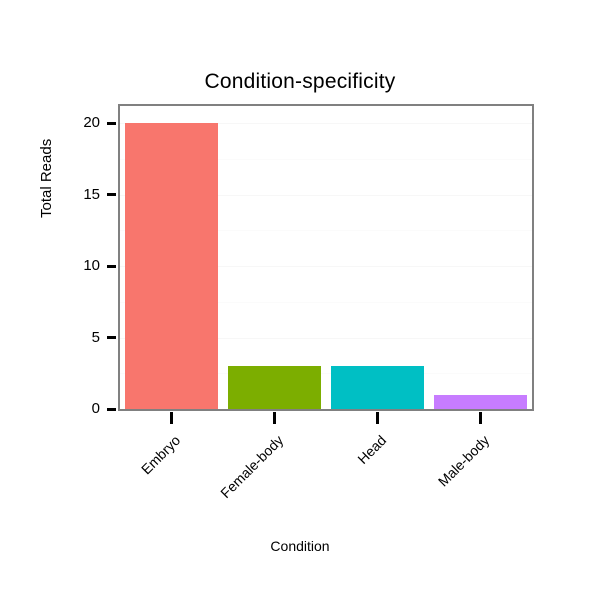  I want to click on y-axis-title: Total Reads, so click(46, 178).